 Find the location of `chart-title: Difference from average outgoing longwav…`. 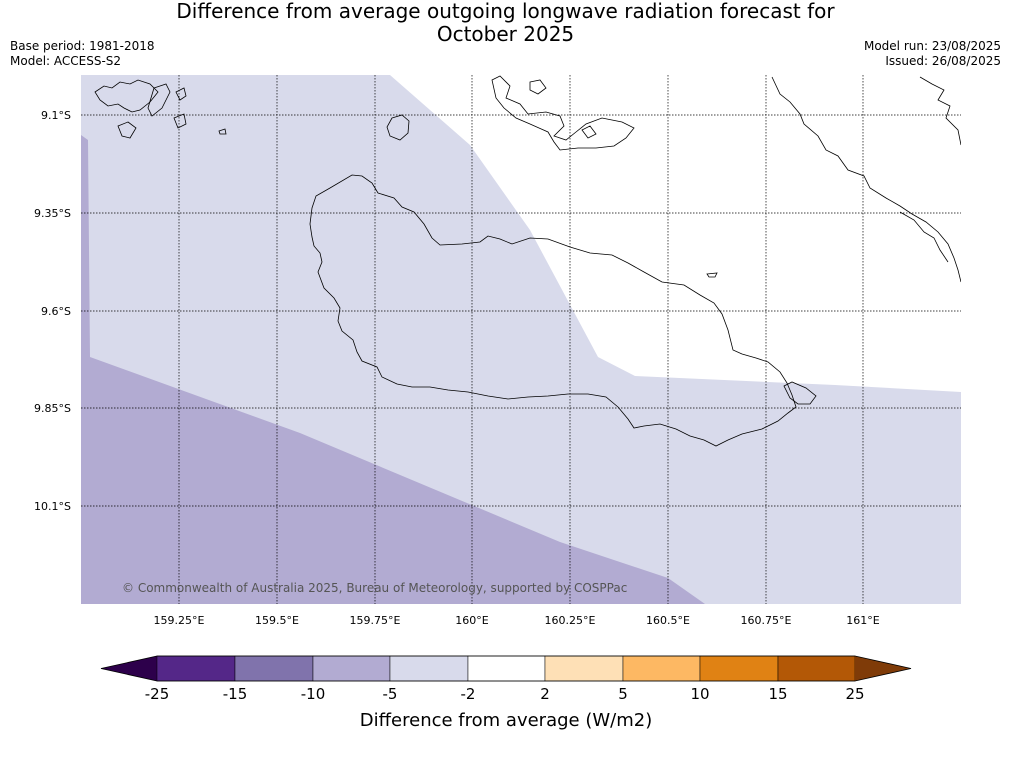

chart-title: Difference from average outgoing longwav… is located at coordinates (505, 23).